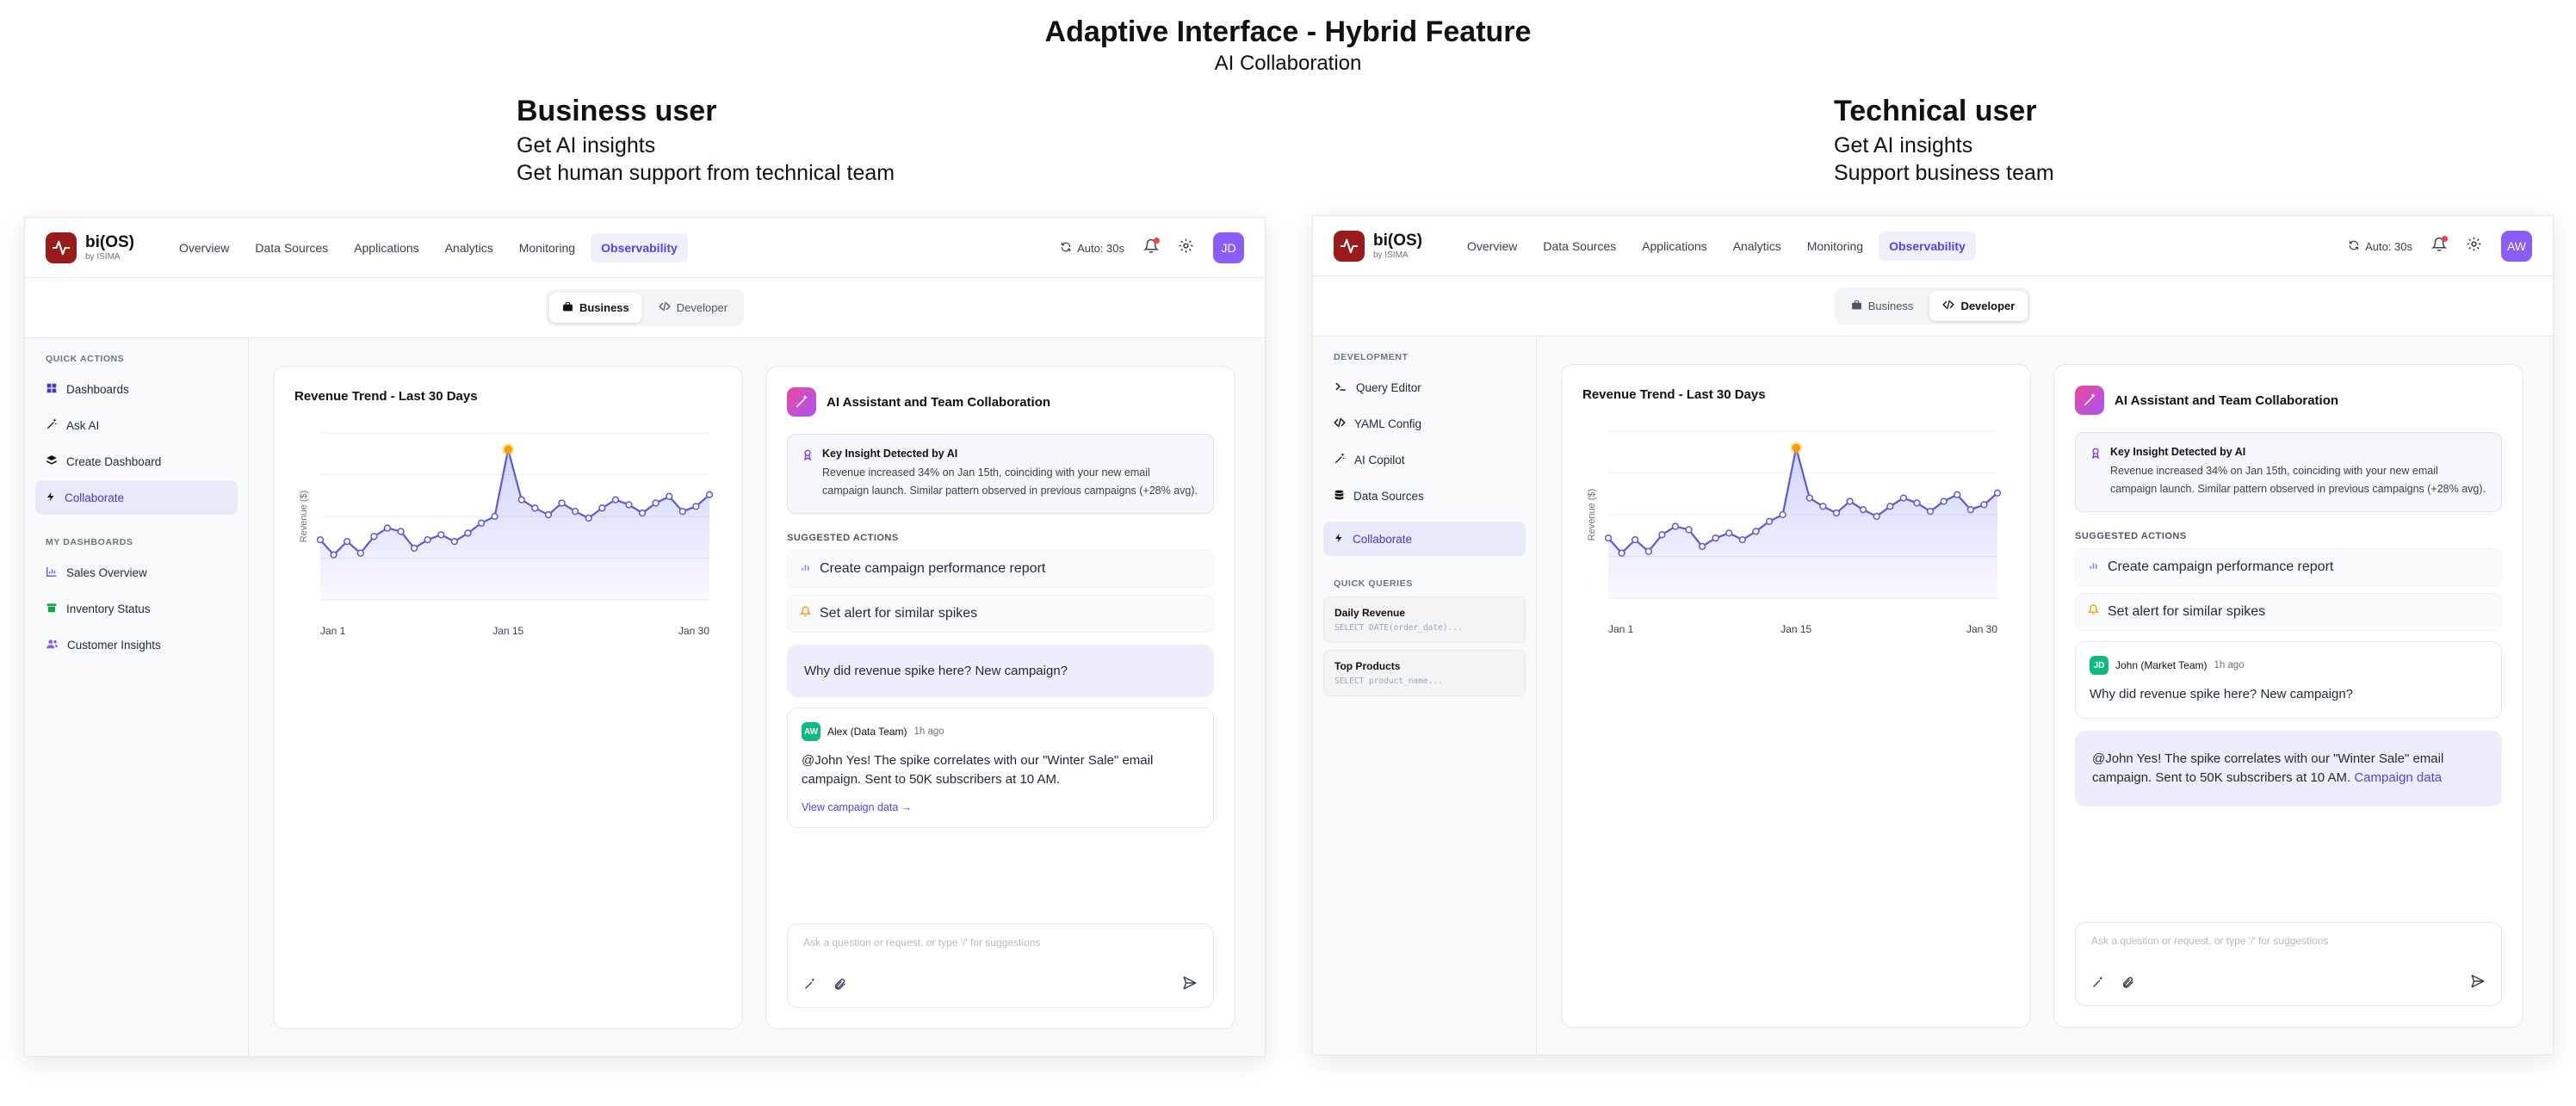 Image resolution: width=2576 pixels, height=1106 pixels. I want to click on bar-chart-icon, so click(52, 573).